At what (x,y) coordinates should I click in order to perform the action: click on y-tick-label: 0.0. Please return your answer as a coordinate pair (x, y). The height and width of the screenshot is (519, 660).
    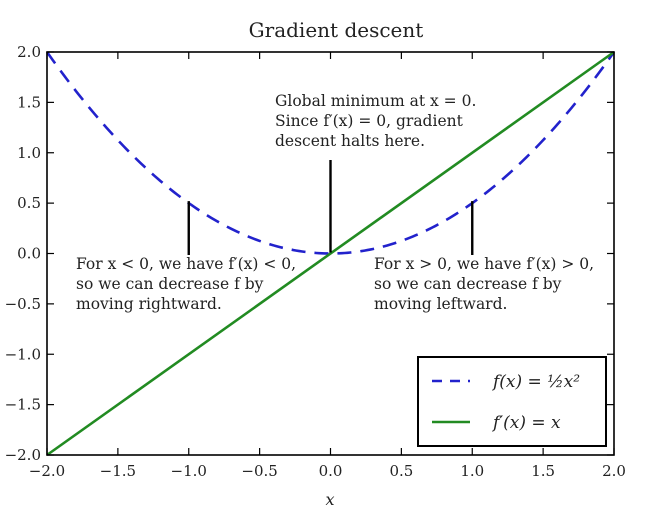
    Looking at the image, I should click on (29, 254).